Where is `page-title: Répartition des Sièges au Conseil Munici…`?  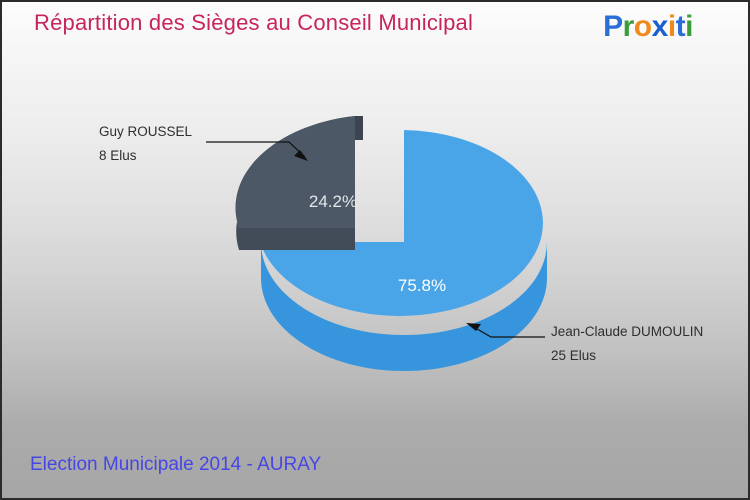
page-title: Répartition des Sièges au Conseil Munici… is located at coordinates (254, 22).